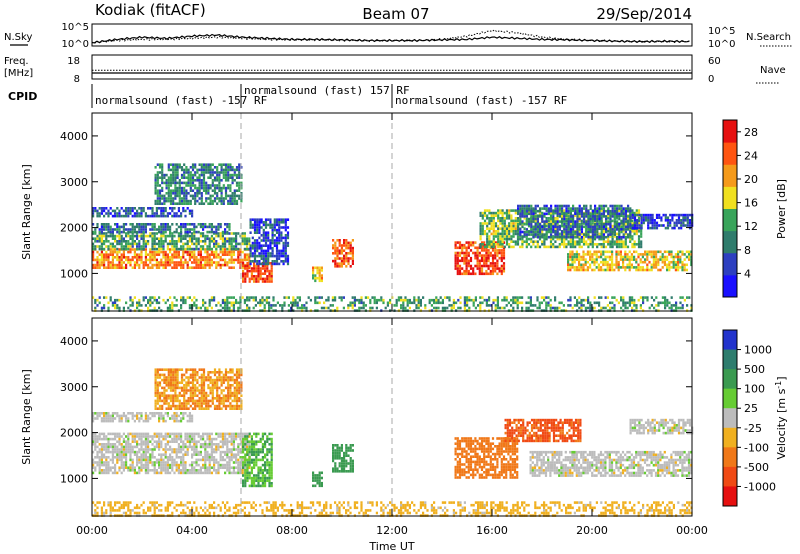  Describe the element at coordinates (392, 35) in the screenshot. I see `noise-panel-frame` at that location.